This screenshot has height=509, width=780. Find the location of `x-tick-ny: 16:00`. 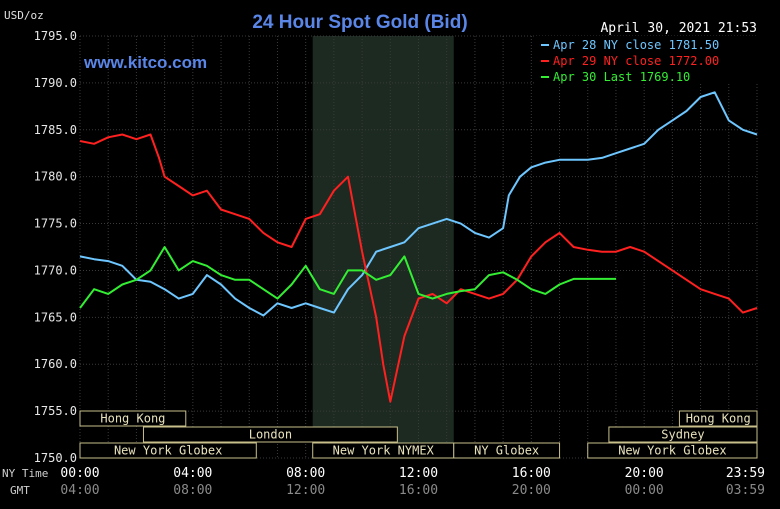

x-tick-ny: 16:00 is located at coordinates (531, 473).